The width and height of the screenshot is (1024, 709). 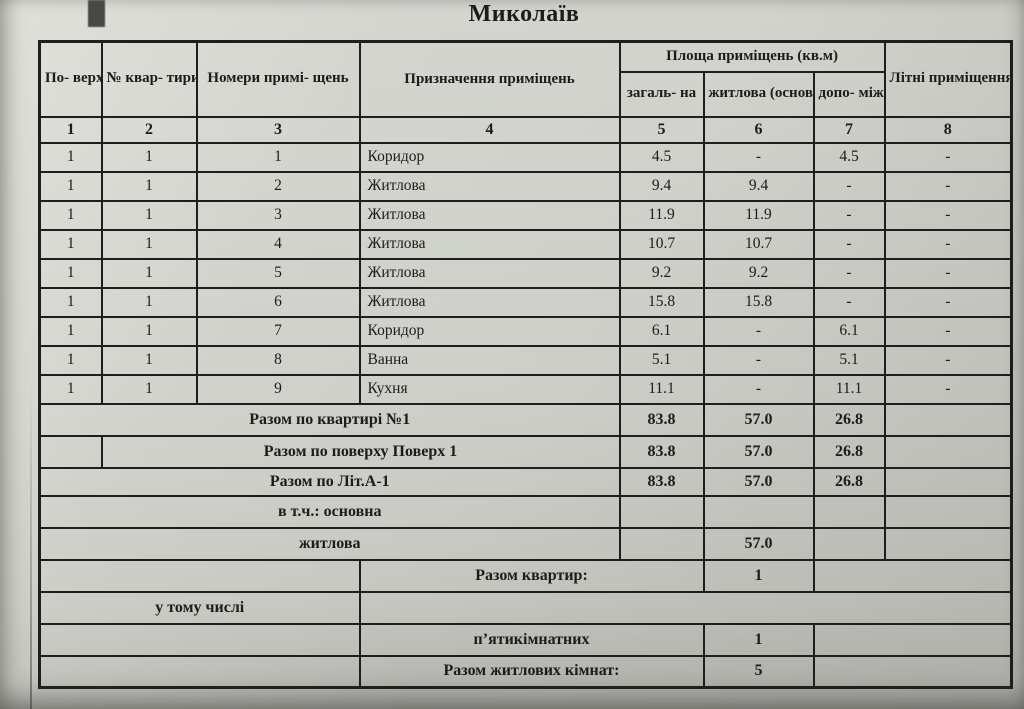 What do you see at coordinates (360, 451) in the screenshot?
I see `summary-label: Разом по поверху Поверх 1` at bounding box center [360, 451].